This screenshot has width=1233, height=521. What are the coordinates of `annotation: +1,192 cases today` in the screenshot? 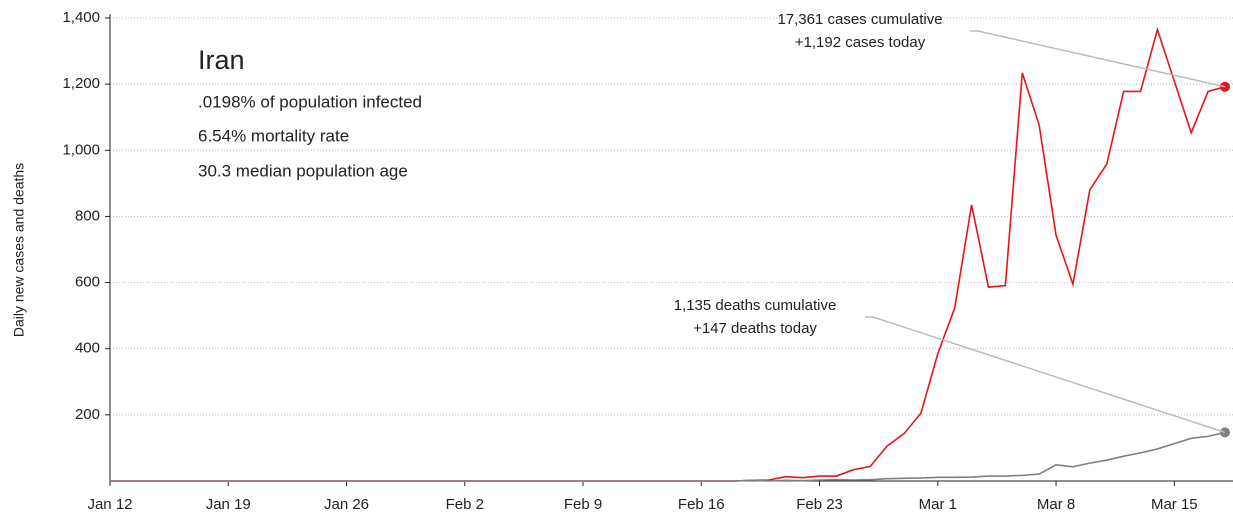 It's located at (860, 42).